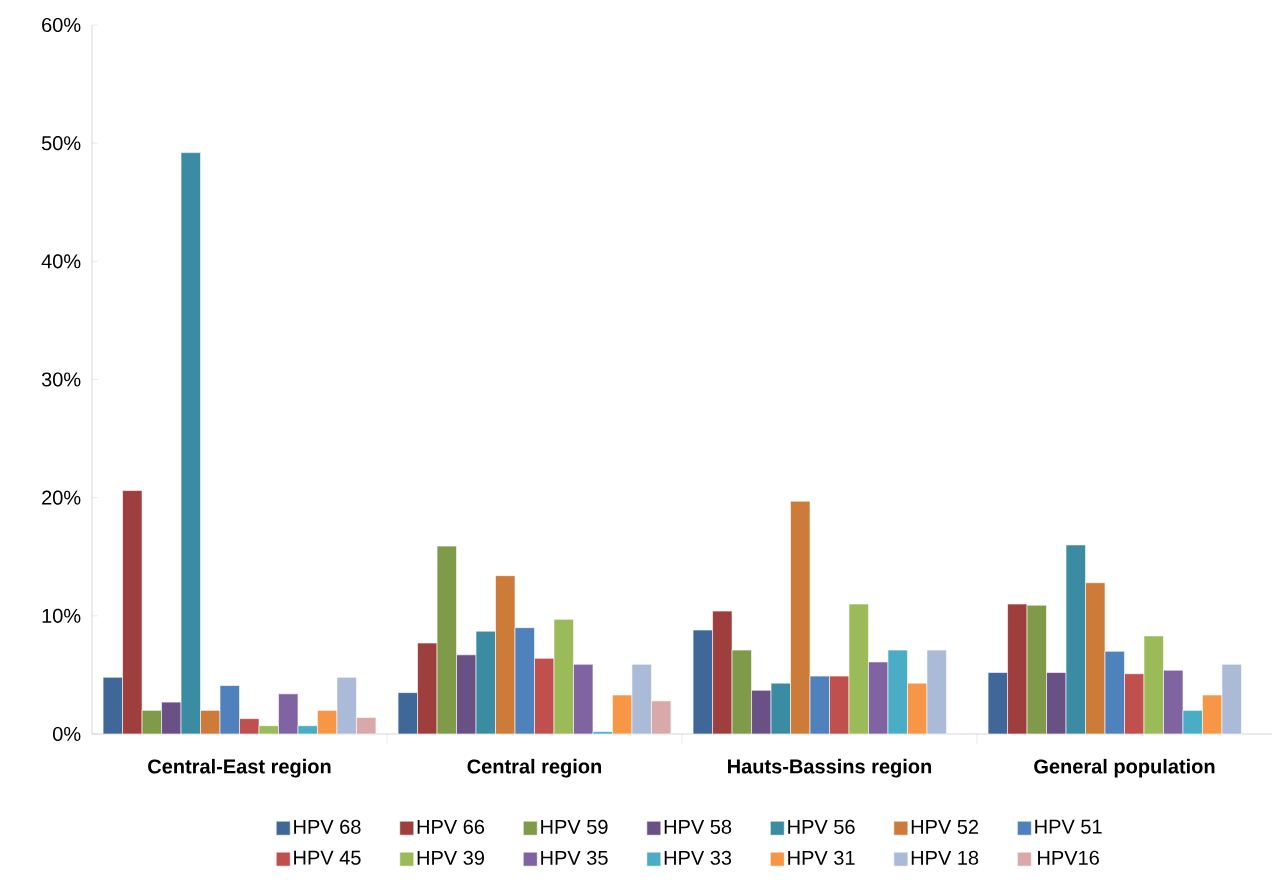 The width and height of the screenshot is (1274, 890). I want to click on legend-label: HPV 35, so click(574, 857).